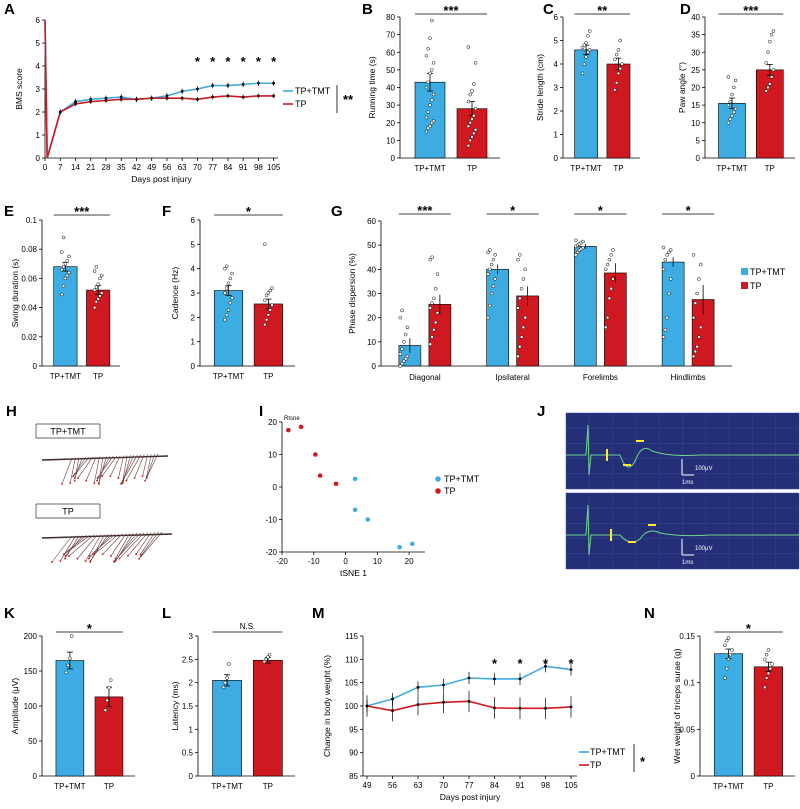 The height and width of the screenshot is (809, 800). Describe the element at coordinates (314, 561) in the screenshot. I see `x-tick-label: -10` at that location.